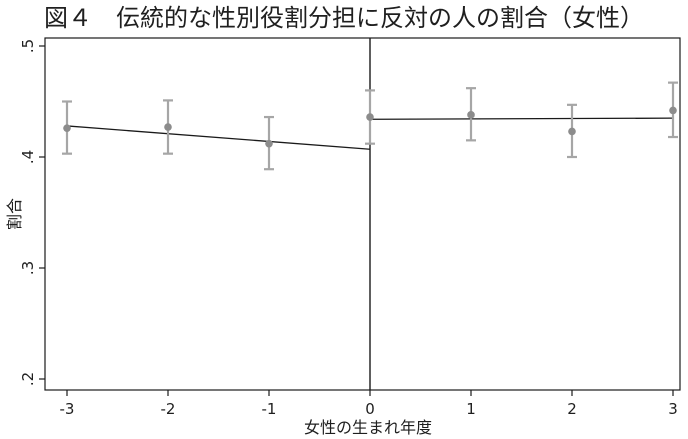  Describe the element at coordinates (28, 46) in the screenshot. I see `y-tick-label: .5` at that location.